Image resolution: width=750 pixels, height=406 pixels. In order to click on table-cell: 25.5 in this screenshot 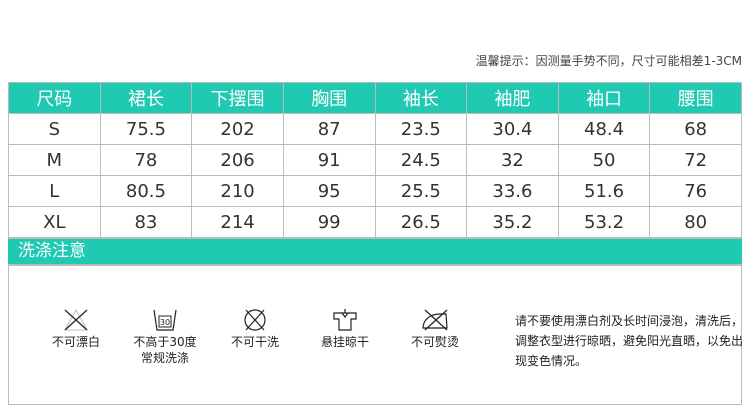, I will do `click(421, 191)`.